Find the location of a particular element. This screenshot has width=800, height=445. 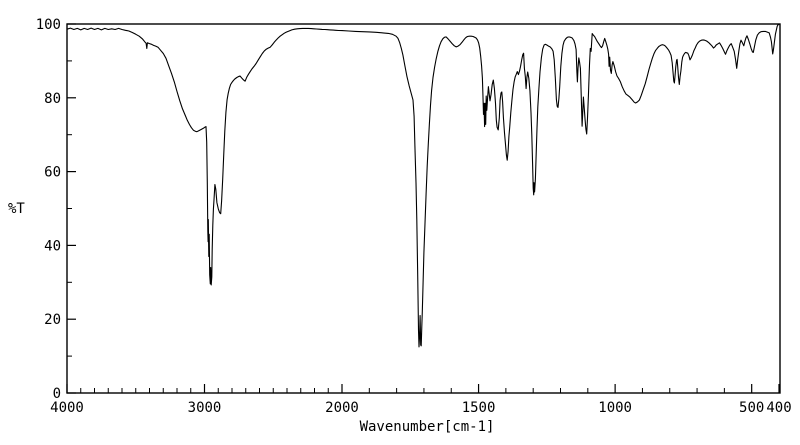

y-axis-ticks is located at coordinates (71, 208).